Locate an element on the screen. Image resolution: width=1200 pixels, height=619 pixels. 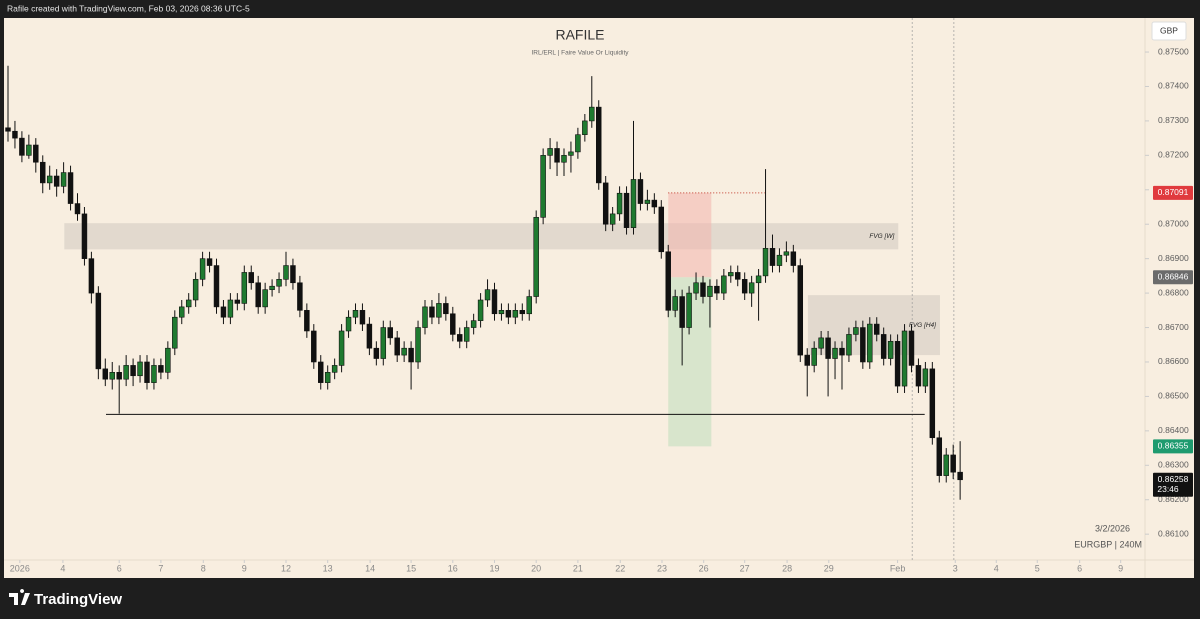
x-tick-label: 12 is located at coordinates (286, 568).